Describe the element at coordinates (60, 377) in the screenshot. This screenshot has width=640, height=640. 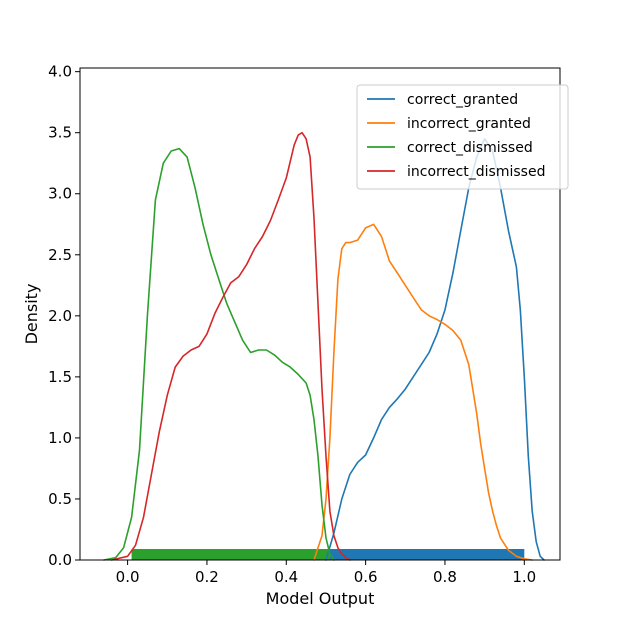
I see `y-tick-label: 1.5` at that location.